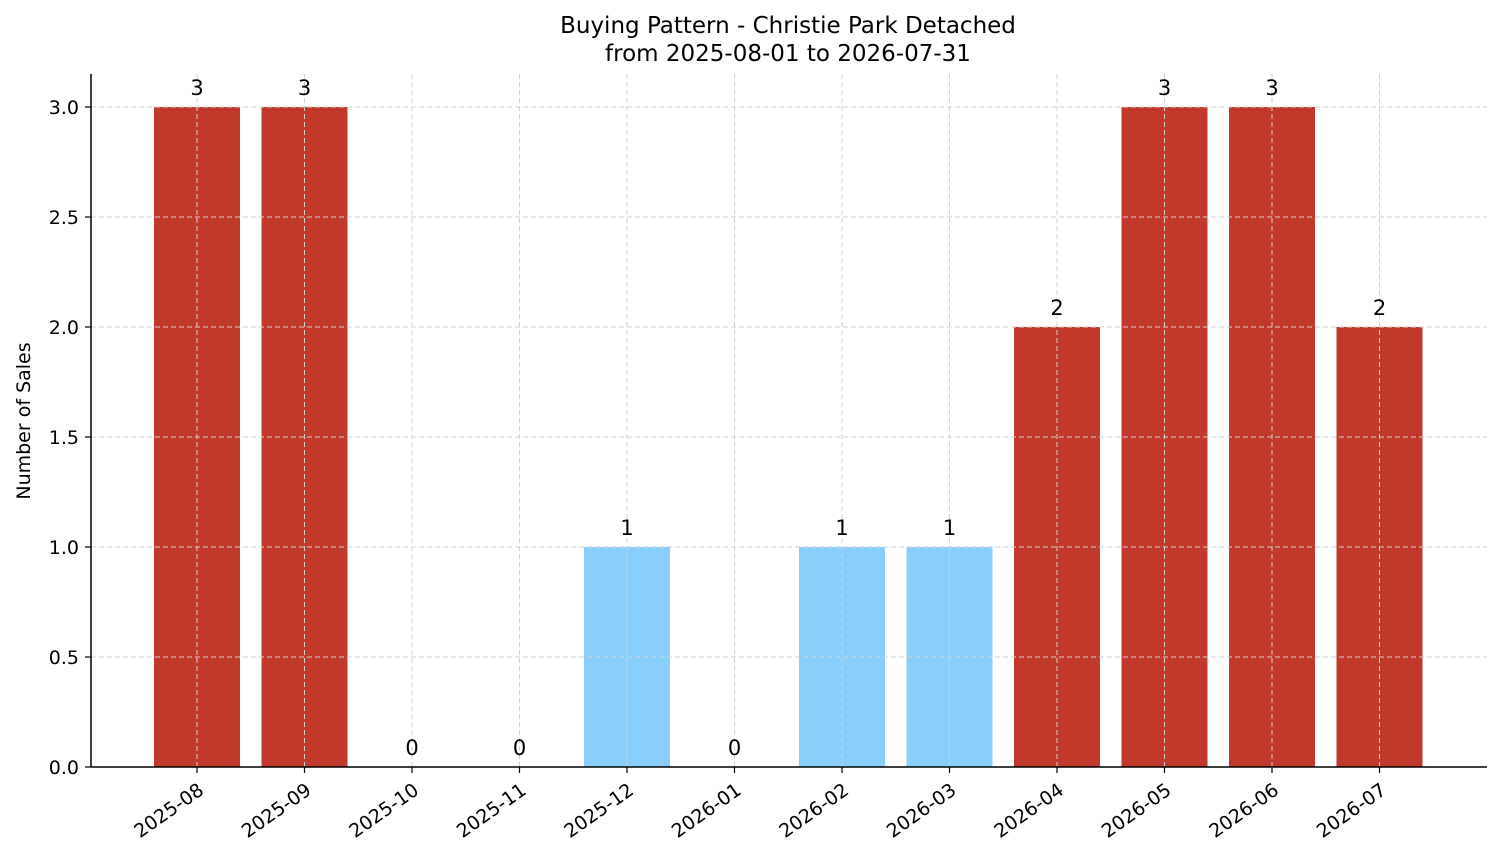 This screenshot has height=863, width=1501. I want to click on y-tick-label: 3.0, so click(64, 108).